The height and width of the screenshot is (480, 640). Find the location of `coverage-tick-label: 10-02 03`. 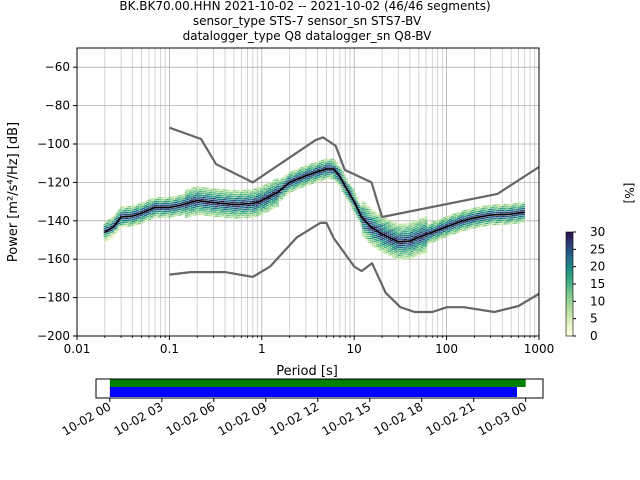

coverage-tick-label: 10-02 03 is located at coordinates (139, 418).